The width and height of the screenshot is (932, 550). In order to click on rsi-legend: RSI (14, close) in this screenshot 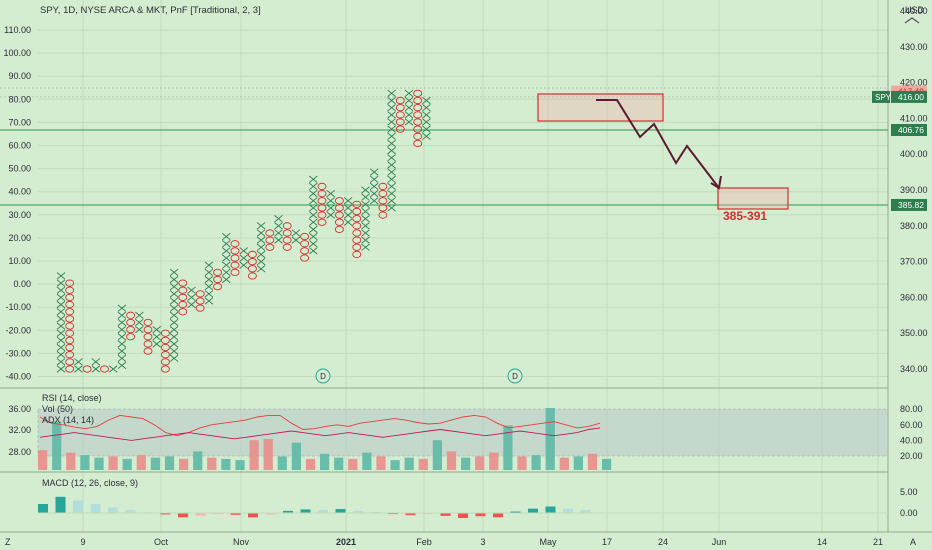, I will do `click(72, 398)`.